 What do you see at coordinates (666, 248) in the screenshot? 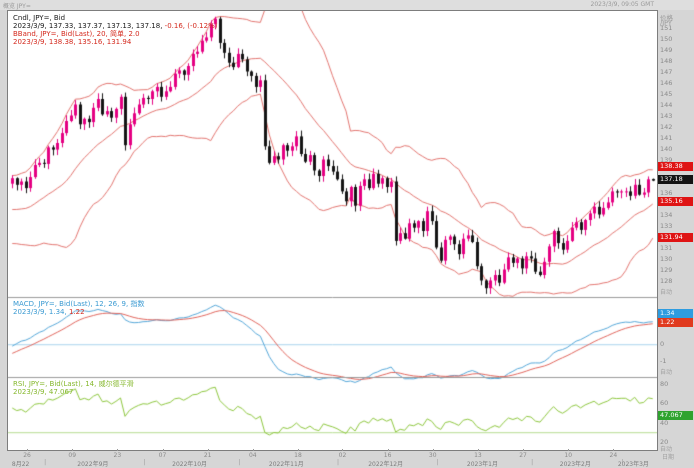
I see `price-tick: 131` at bounding box center [666, 248].